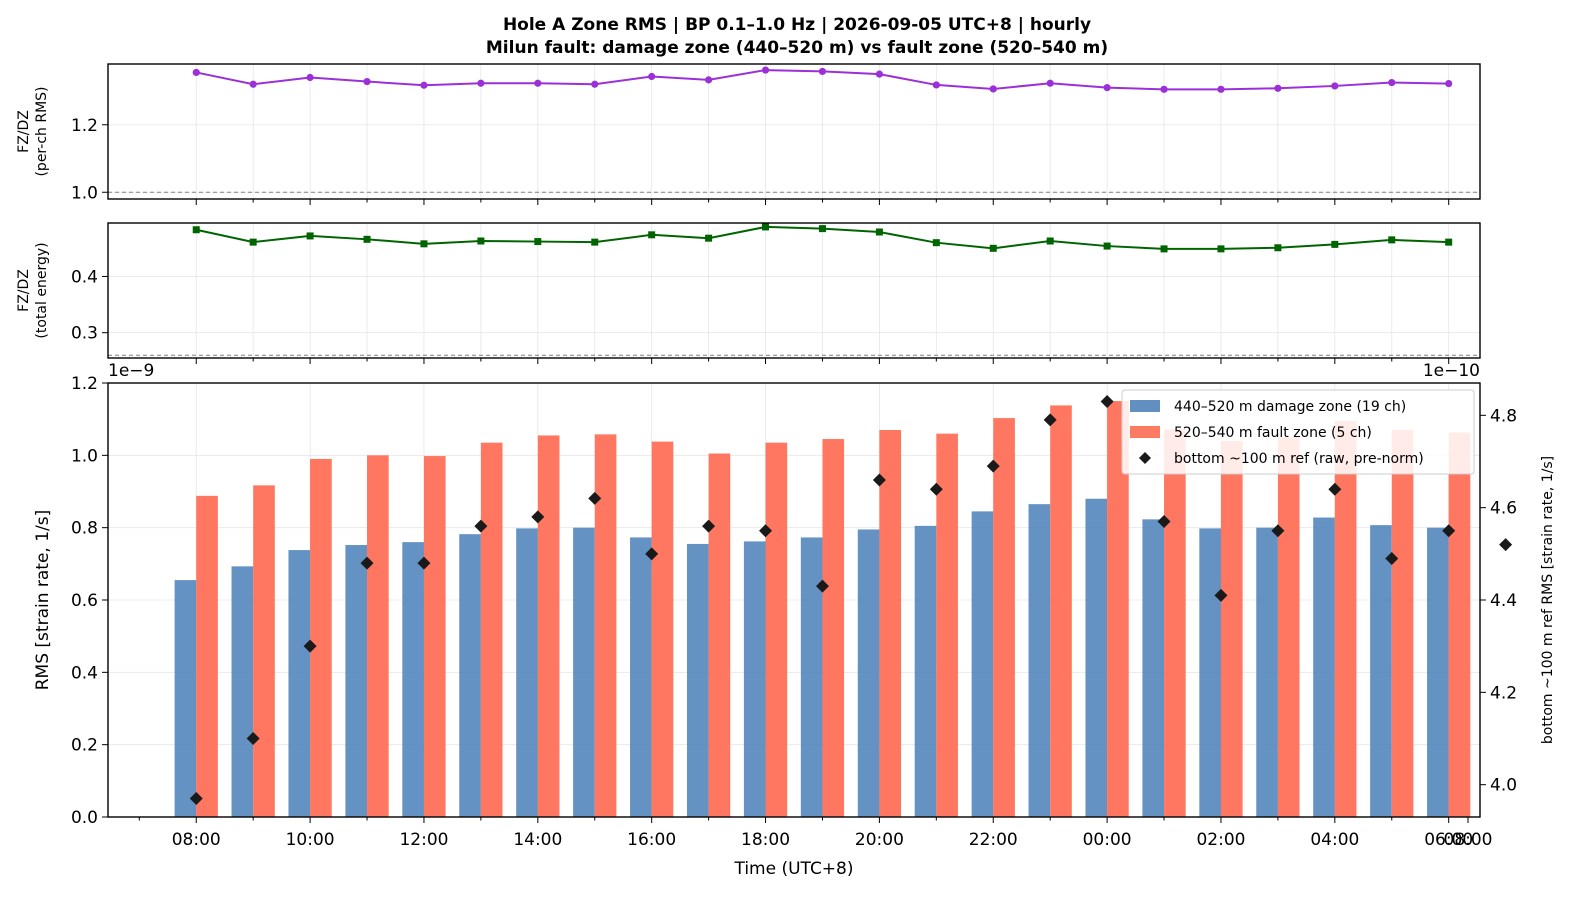 This screenshot has height=907, width=1594. I want to click on rms-ratio-ytick-label: 1.2, so click(84, 126).